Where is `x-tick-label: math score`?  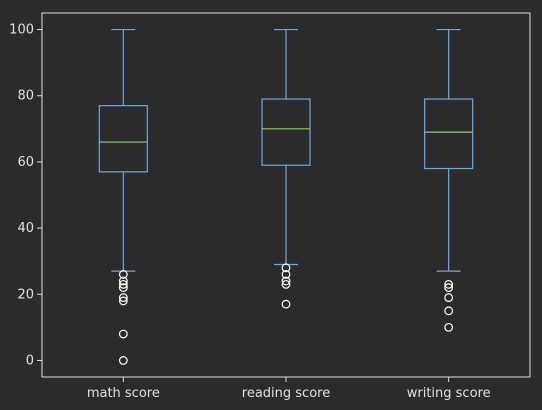 x-tick-label: math score is located at coordinates (123, 393).